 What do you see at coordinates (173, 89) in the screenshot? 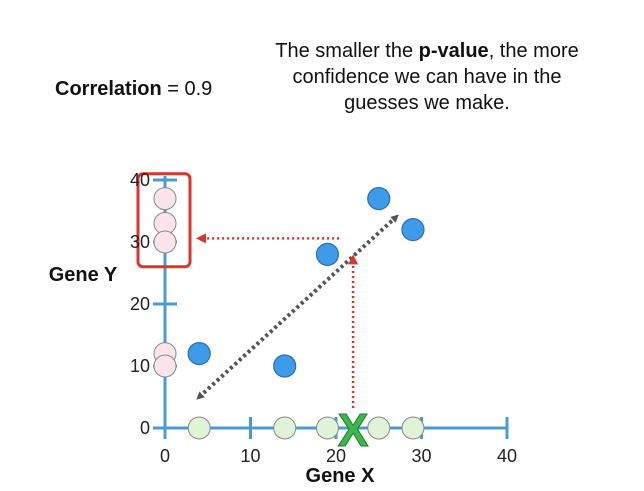
I see `correlation-equals: =` at bounding box center [173, 89].